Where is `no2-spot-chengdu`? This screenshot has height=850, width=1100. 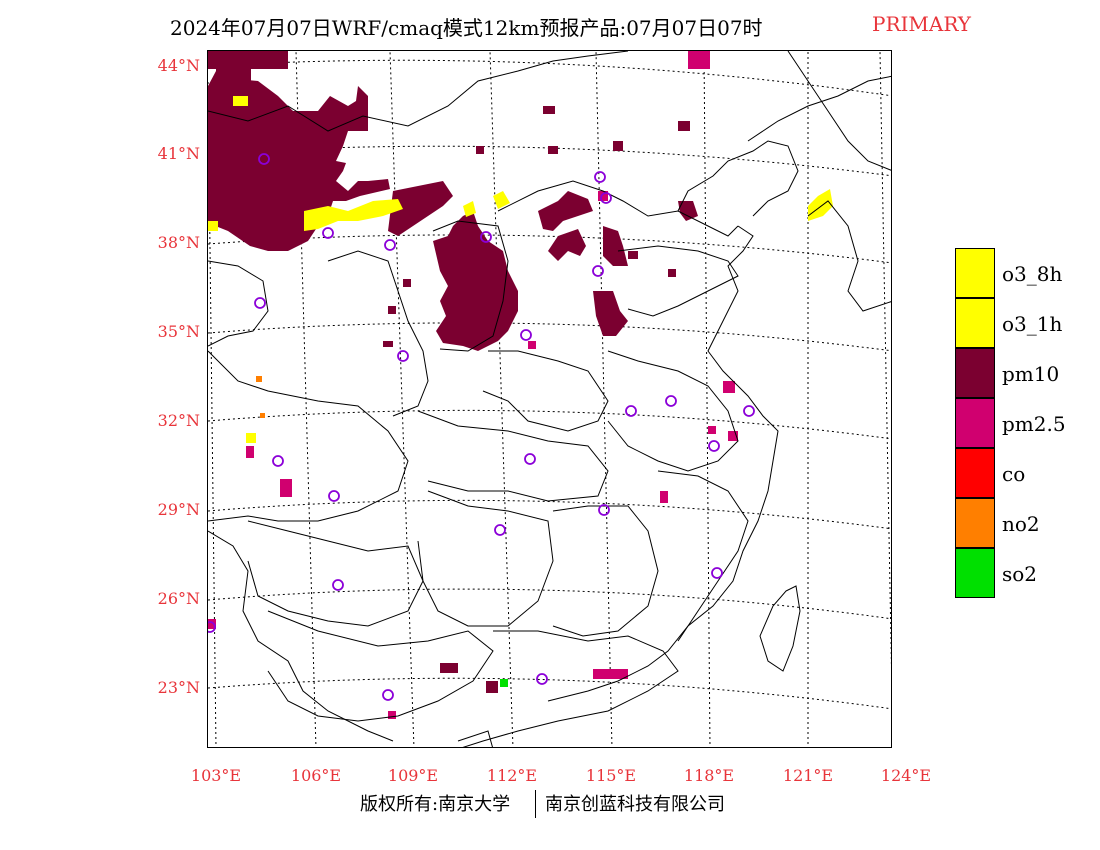
no2-spot-chengdu is located at coordinates (262, 415).